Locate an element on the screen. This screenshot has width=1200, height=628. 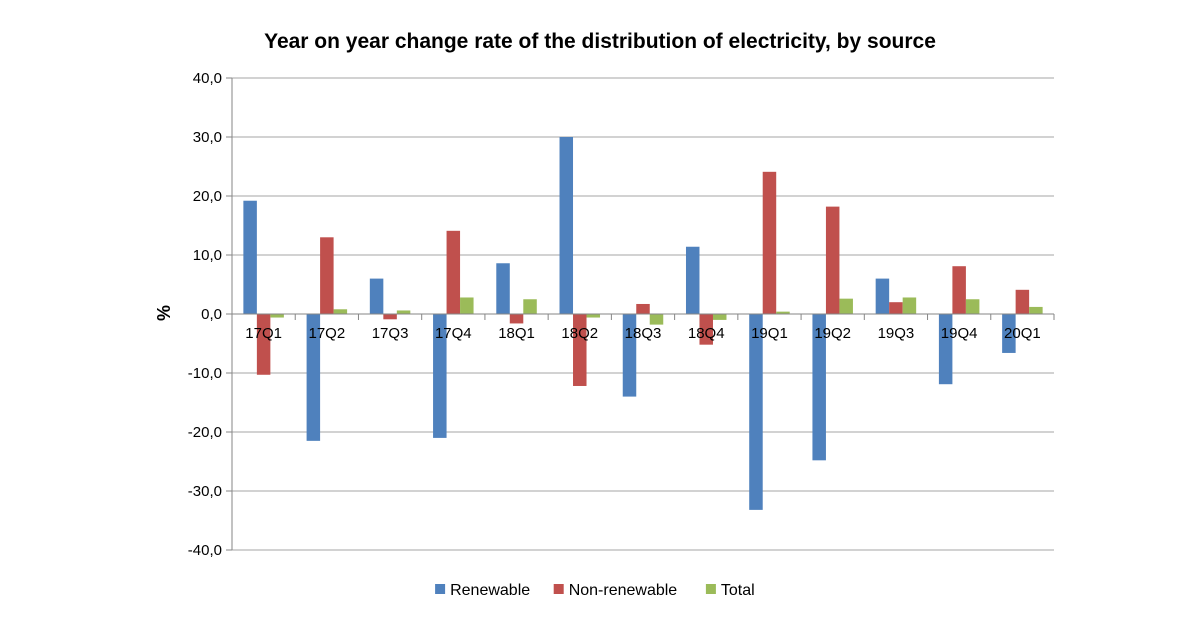
x-tick-label: 18Q3 is located at coordinates (643, 333).